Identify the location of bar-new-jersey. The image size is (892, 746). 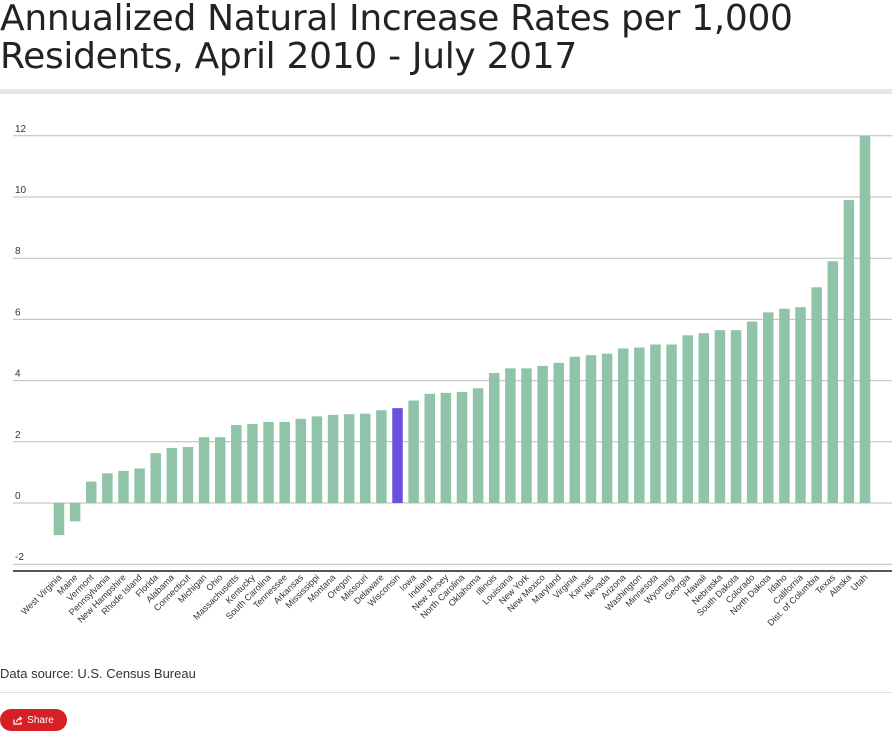
(446, 447).